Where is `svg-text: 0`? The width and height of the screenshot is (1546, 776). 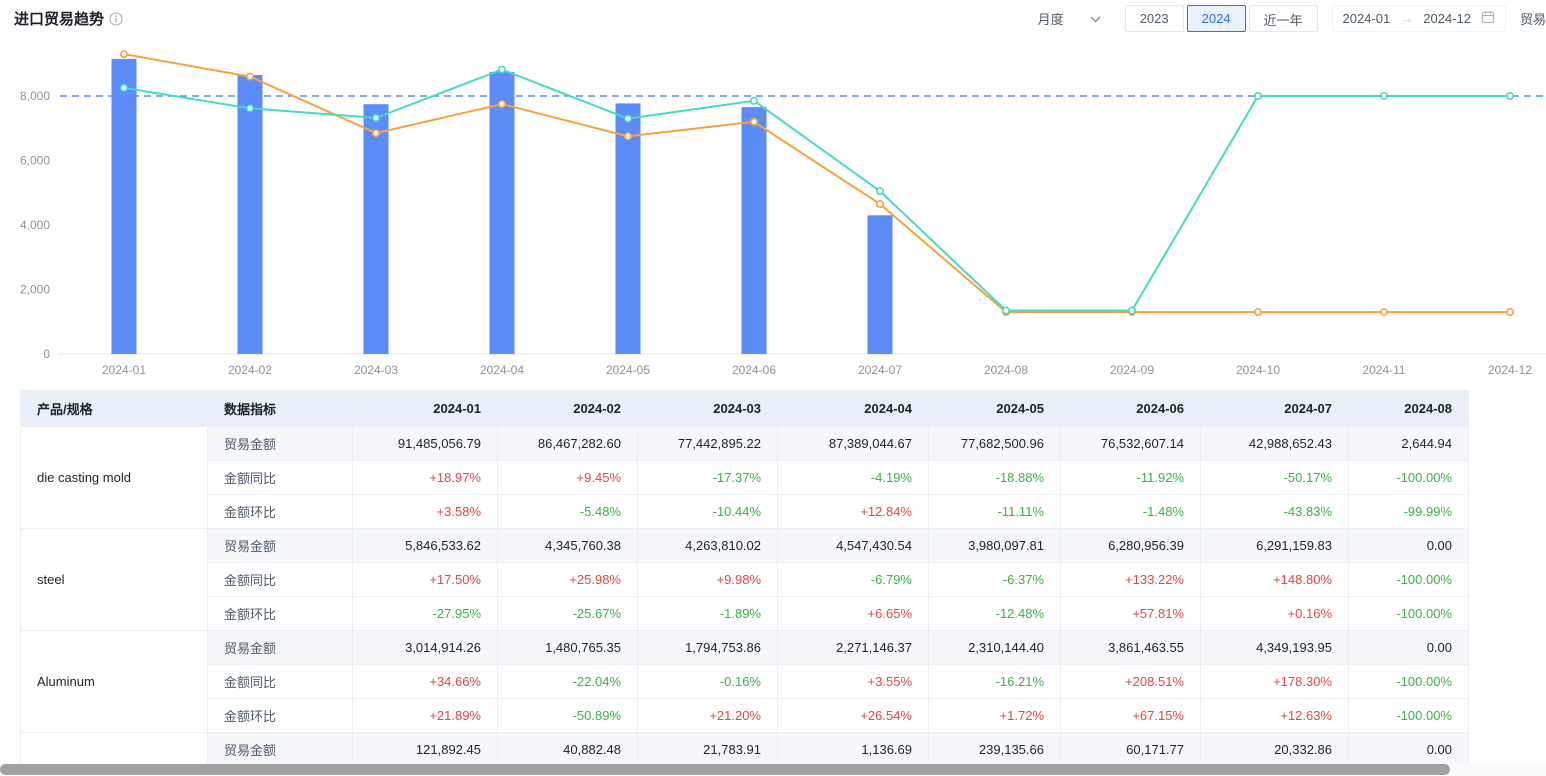 svg-text: 0 is located at coordinates (46, 354).